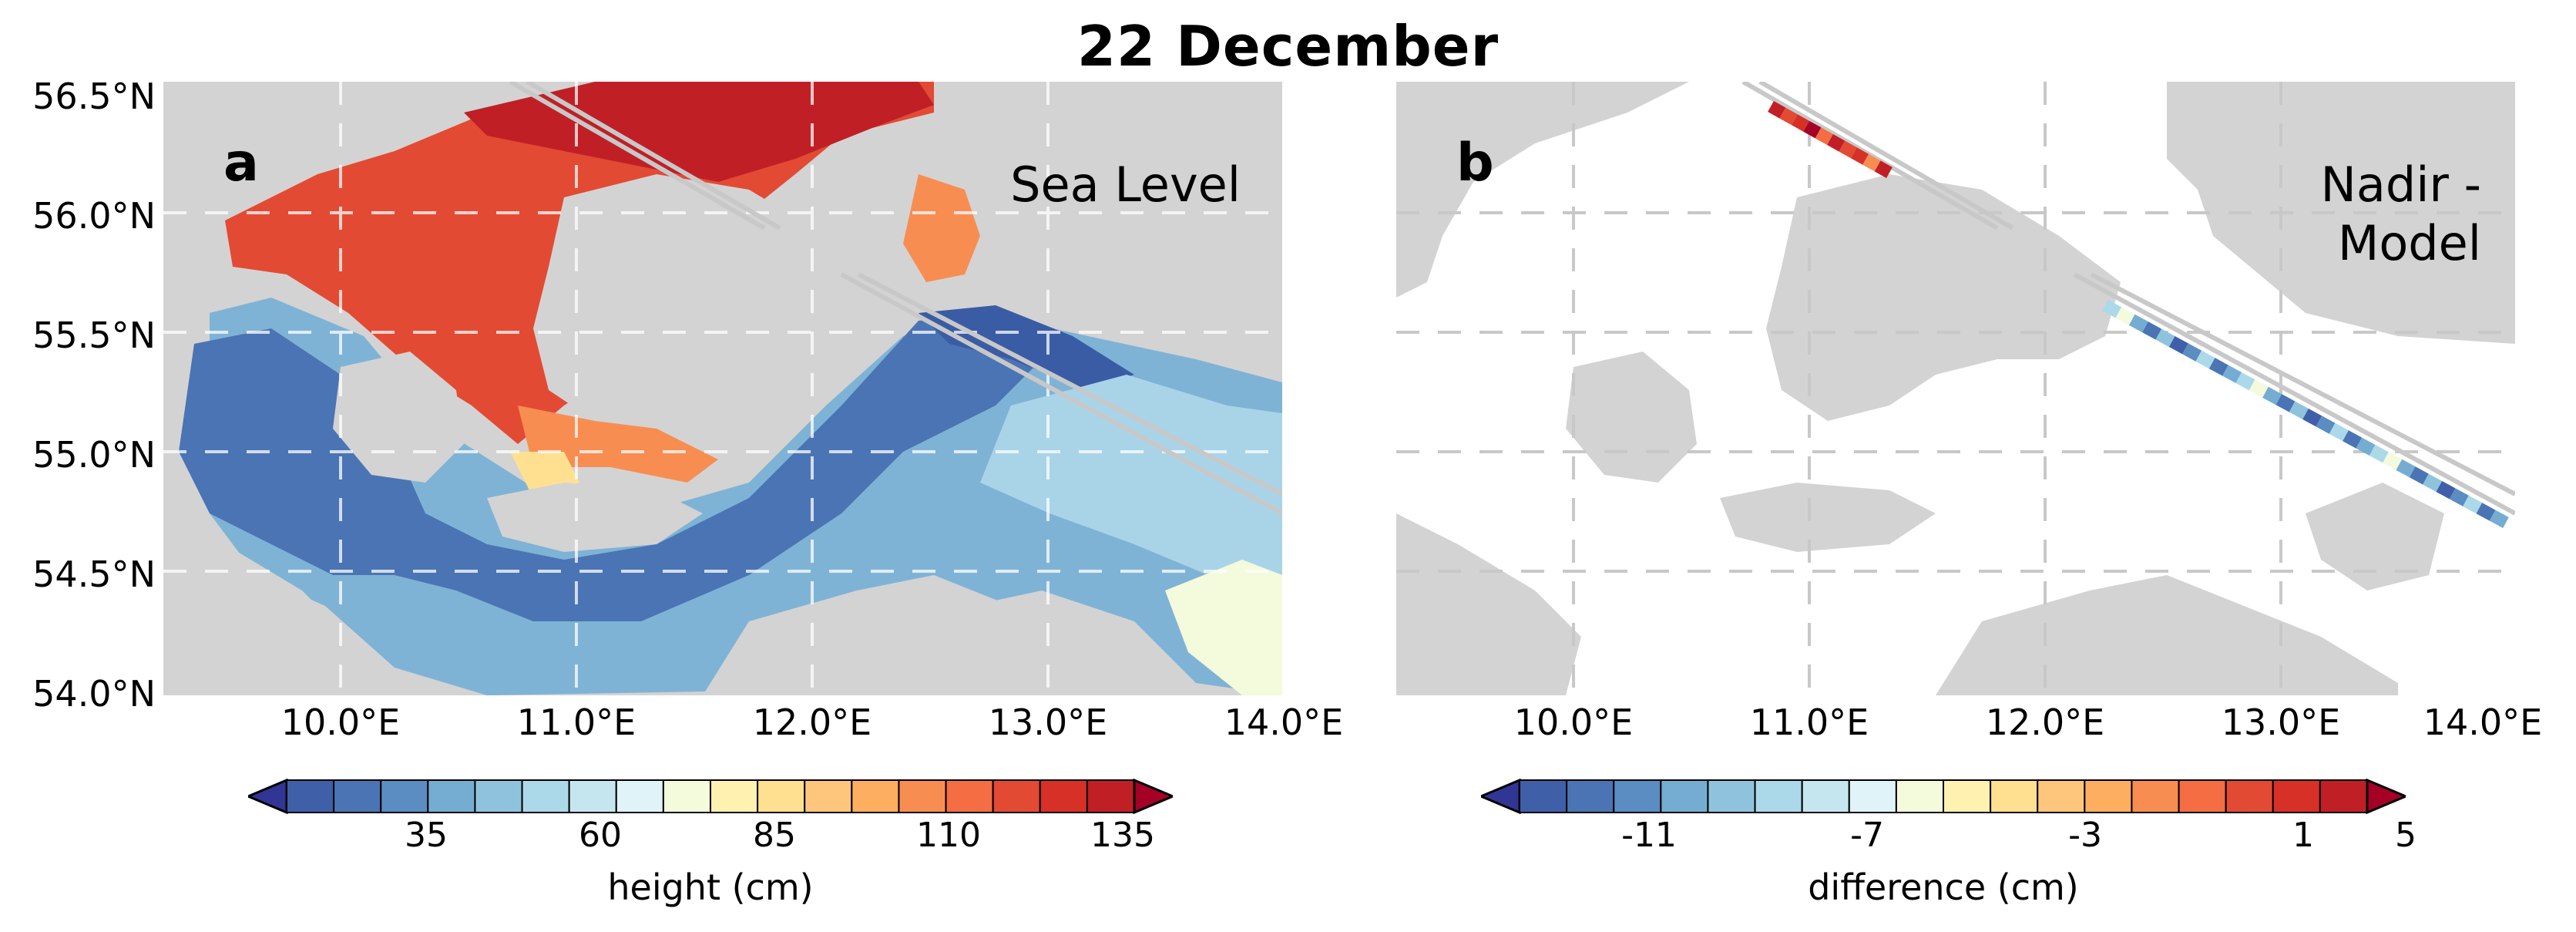  Describe the element at coordinates (94, 96) in the screenshot. I see `y-tick-label: 56.5°N` at that location.